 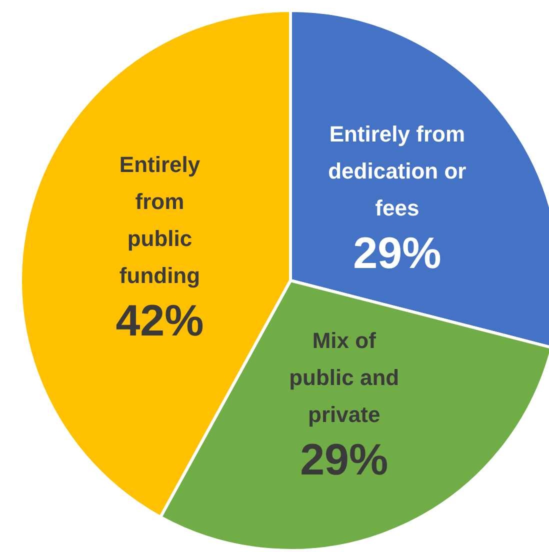 I want to click on slice-label: Mix of public and private, so click(x=344, y=377).